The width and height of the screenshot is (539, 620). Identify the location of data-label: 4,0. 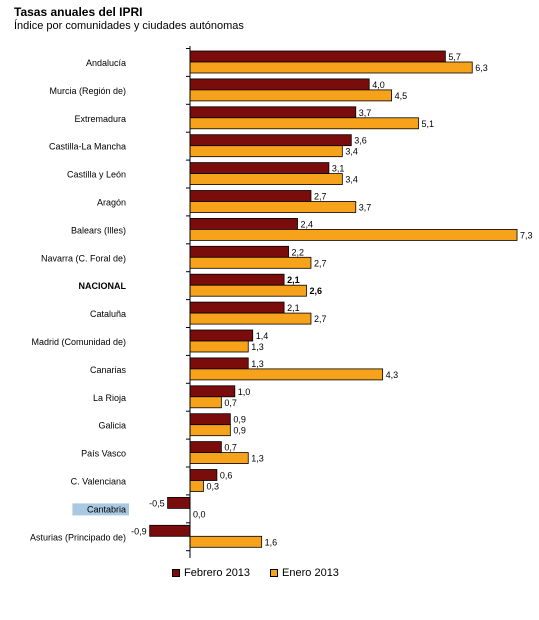
(378, 85).